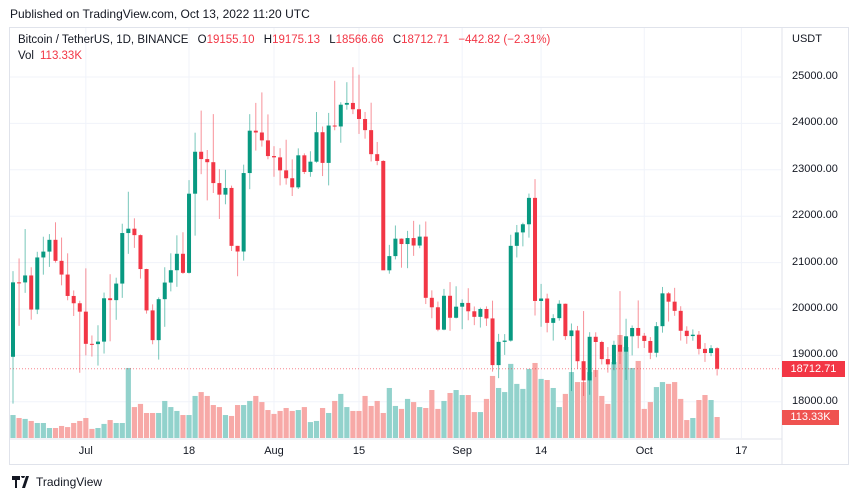 This screenshot has height=499, width=859. I want to click on currency-label: USDT, so click(807, 39).